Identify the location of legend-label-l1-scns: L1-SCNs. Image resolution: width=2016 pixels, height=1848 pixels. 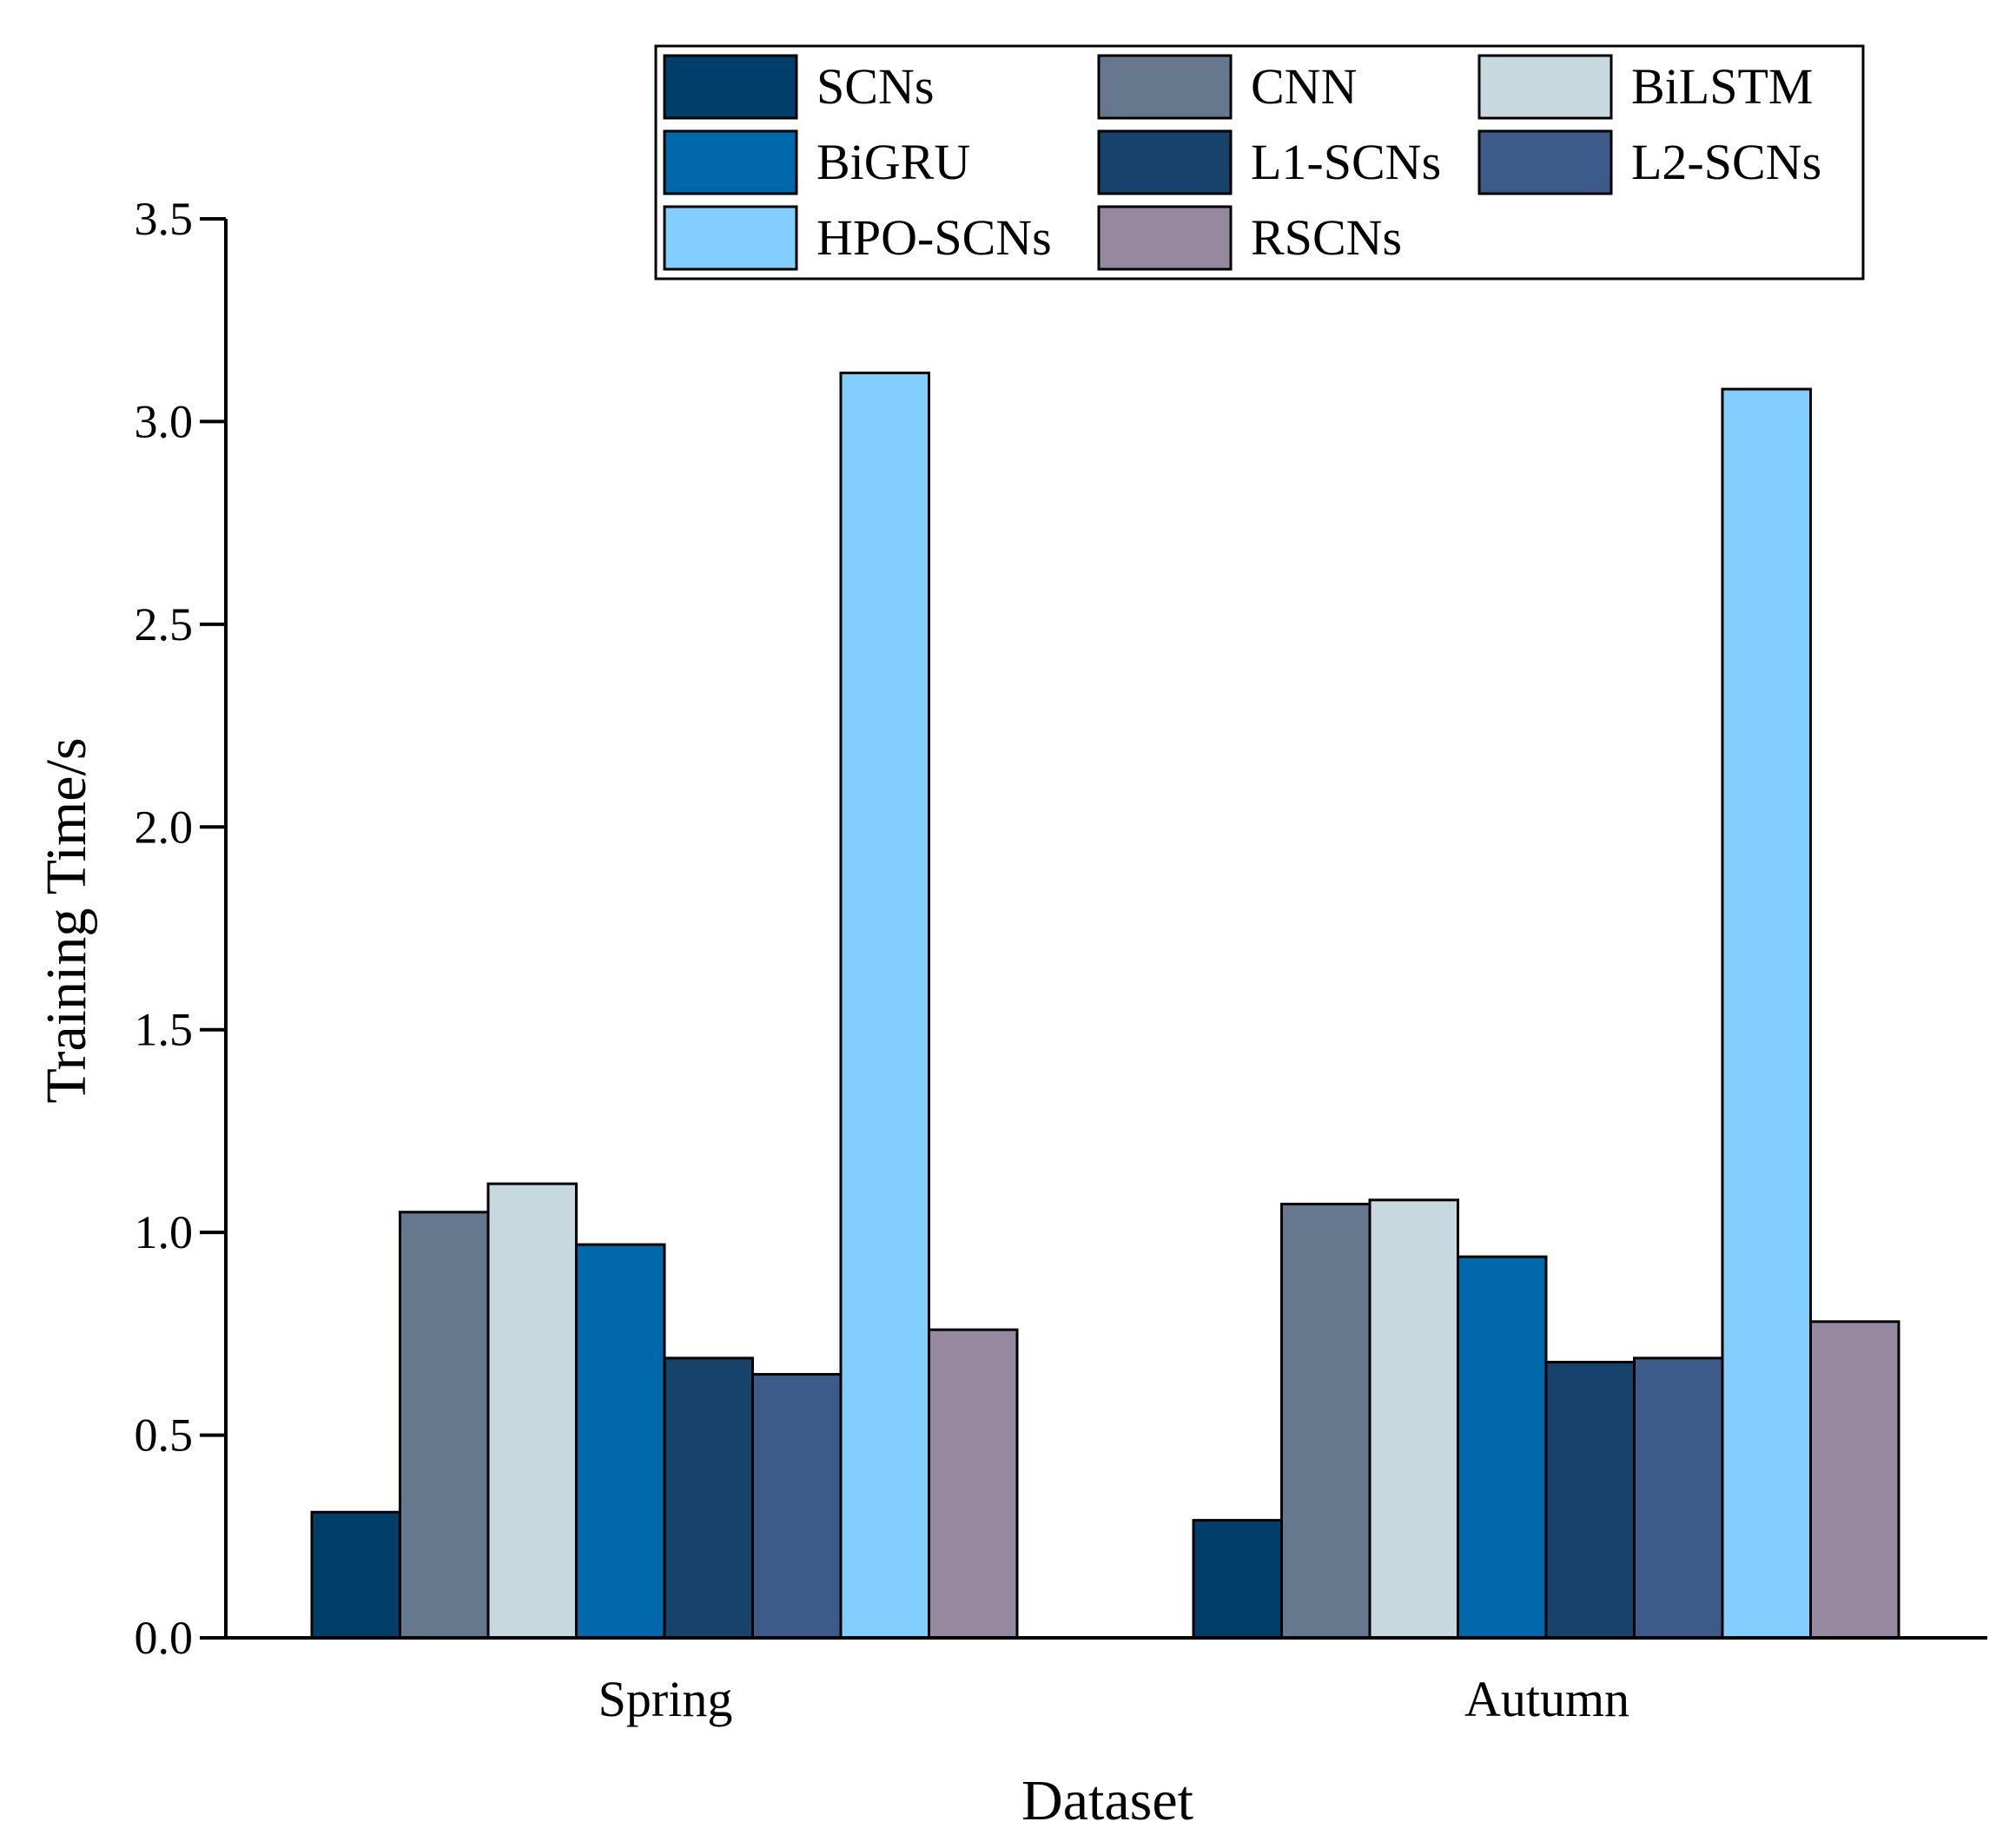
(1346, 162).